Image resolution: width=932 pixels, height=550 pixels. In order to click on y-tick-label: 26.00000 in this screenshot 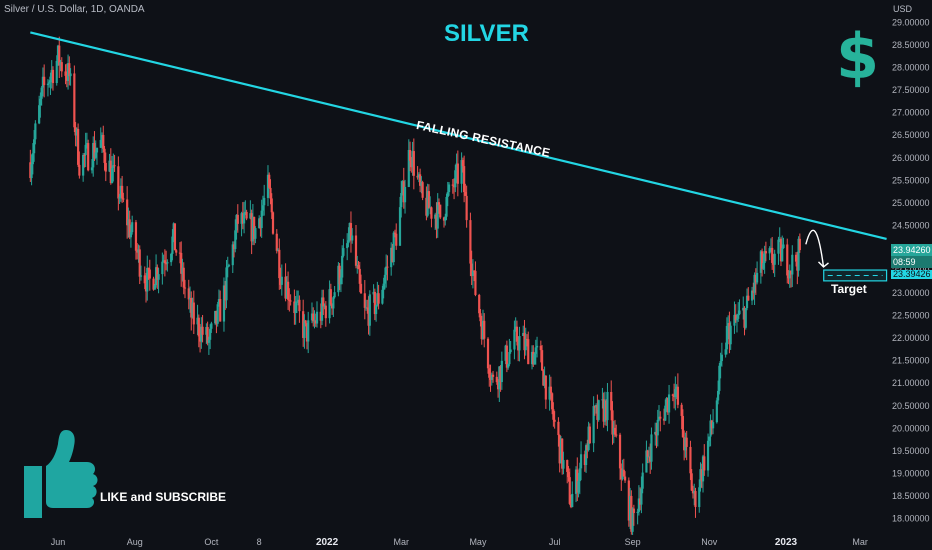, I will do `click(911, 158)`.